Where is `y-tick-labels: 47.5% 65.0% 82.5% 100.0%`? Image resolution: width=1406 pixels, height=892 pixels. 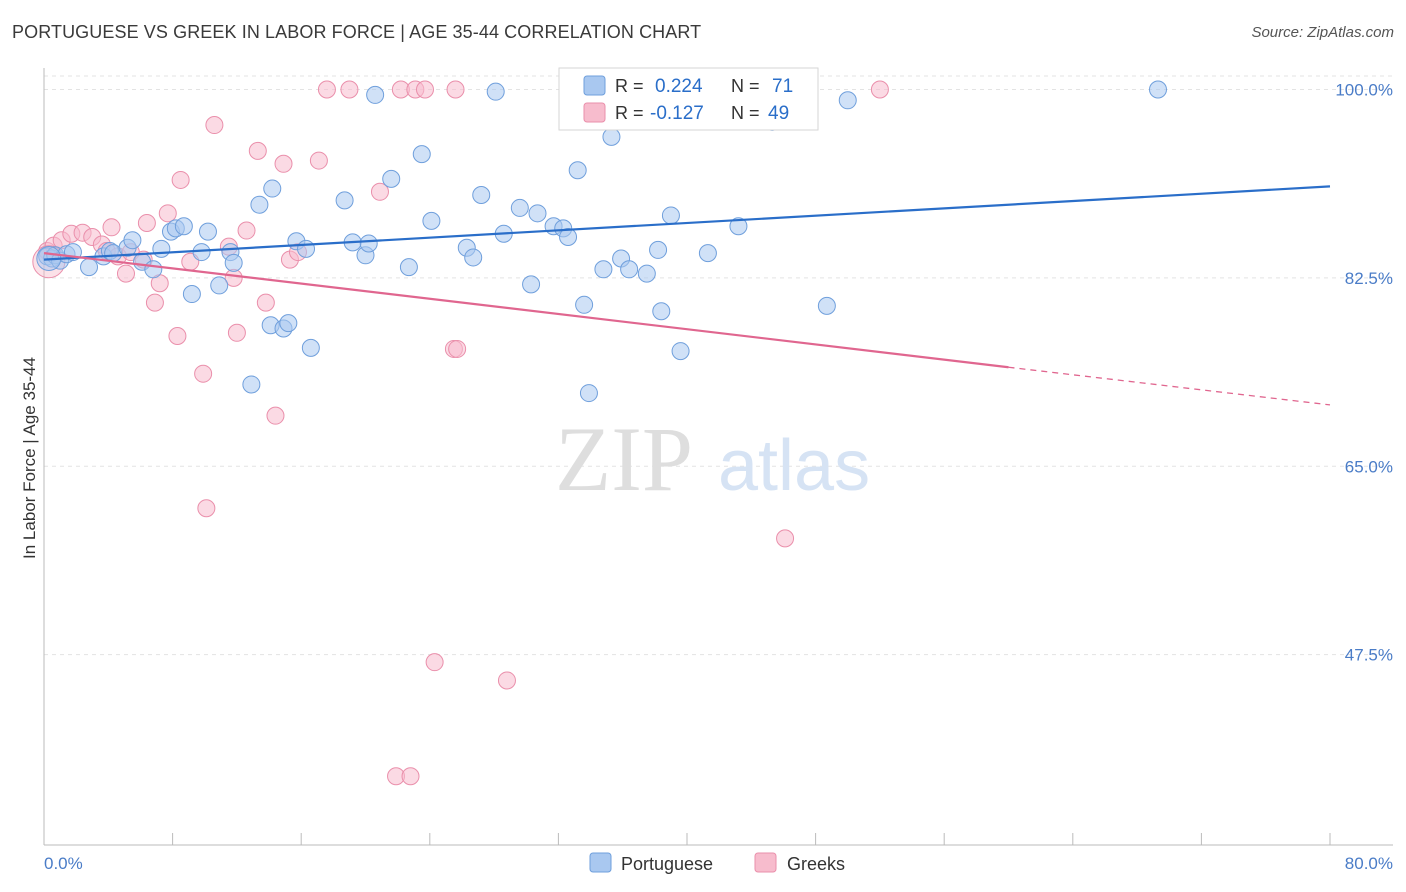
y-tick-labels: 47.5% 65.0% 82.5% 100.0% is located at coordinates (1364, 373).